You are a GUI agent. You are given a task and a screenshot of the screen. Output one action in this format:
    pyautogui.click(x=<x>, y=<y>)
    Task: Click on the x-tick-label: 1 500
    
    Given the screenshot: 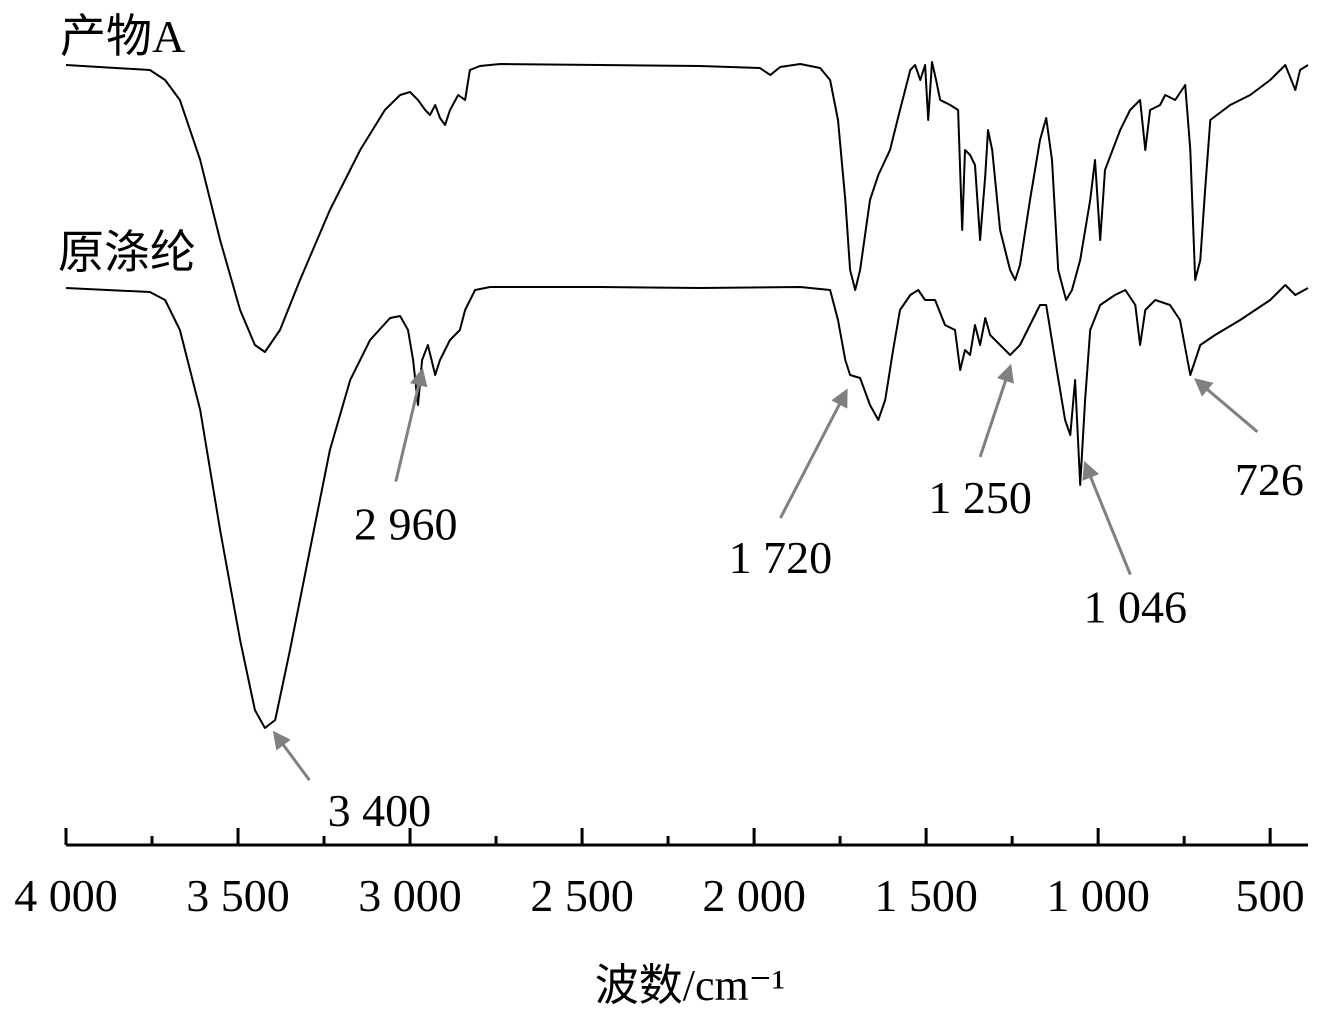 What is the action you would take?
    pyautogui.click(x=926, y=895)
    